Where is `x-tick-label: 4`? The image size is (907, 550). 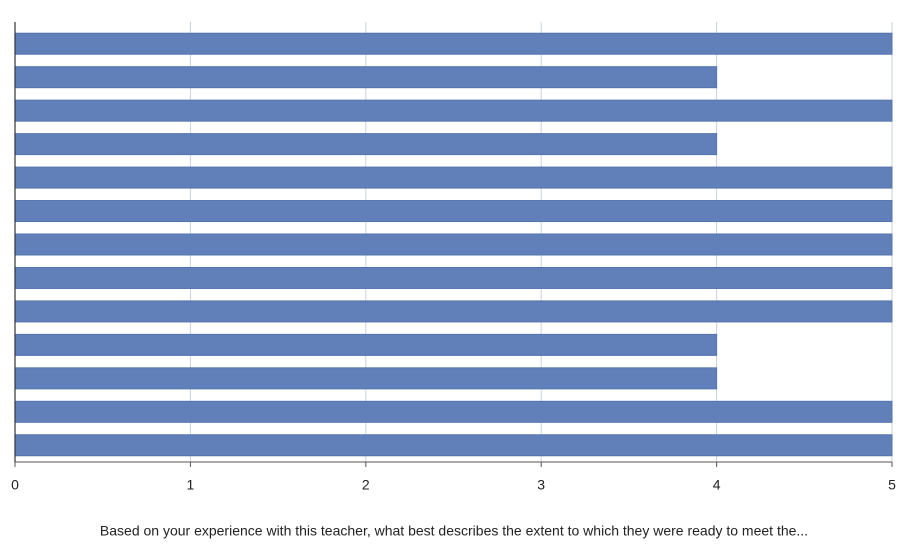 x-tick-label: 4 is located at coordinates (717, 485).